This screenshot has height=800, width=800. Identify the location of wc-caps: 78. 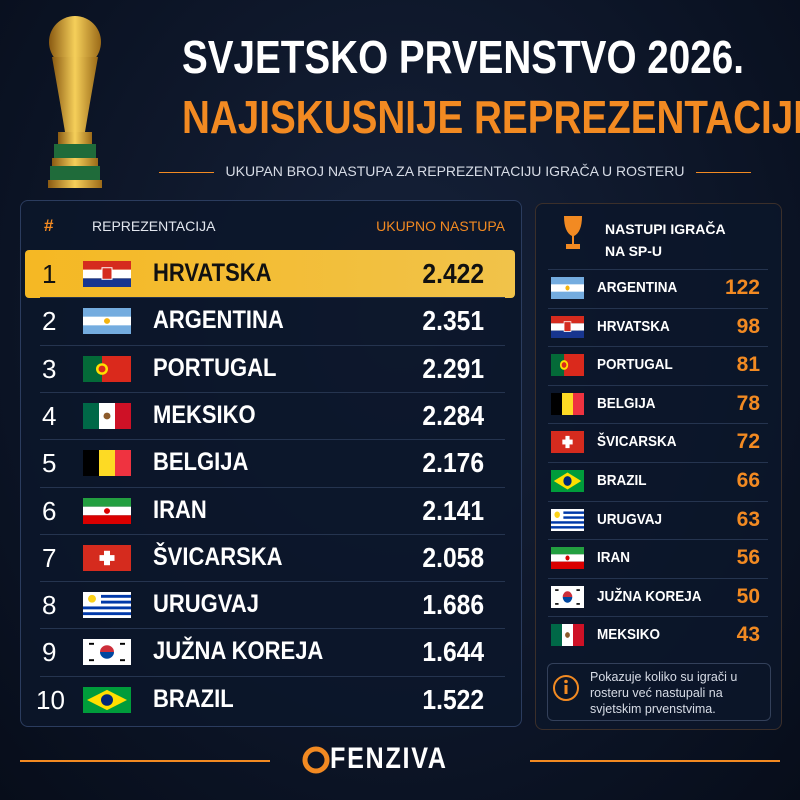
(748, 403).